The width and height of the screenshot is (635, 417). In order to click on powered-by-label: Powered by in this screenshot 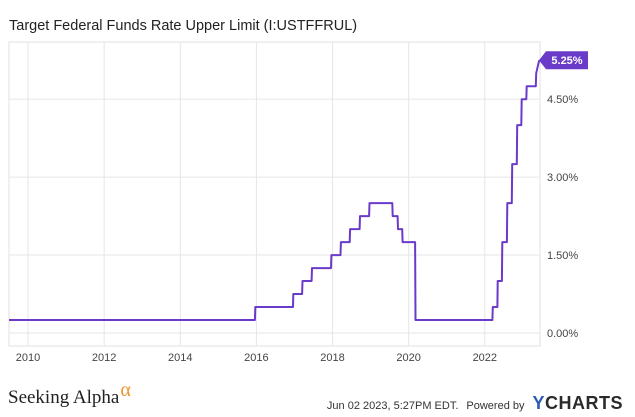, I will do `click(495, 406)`.